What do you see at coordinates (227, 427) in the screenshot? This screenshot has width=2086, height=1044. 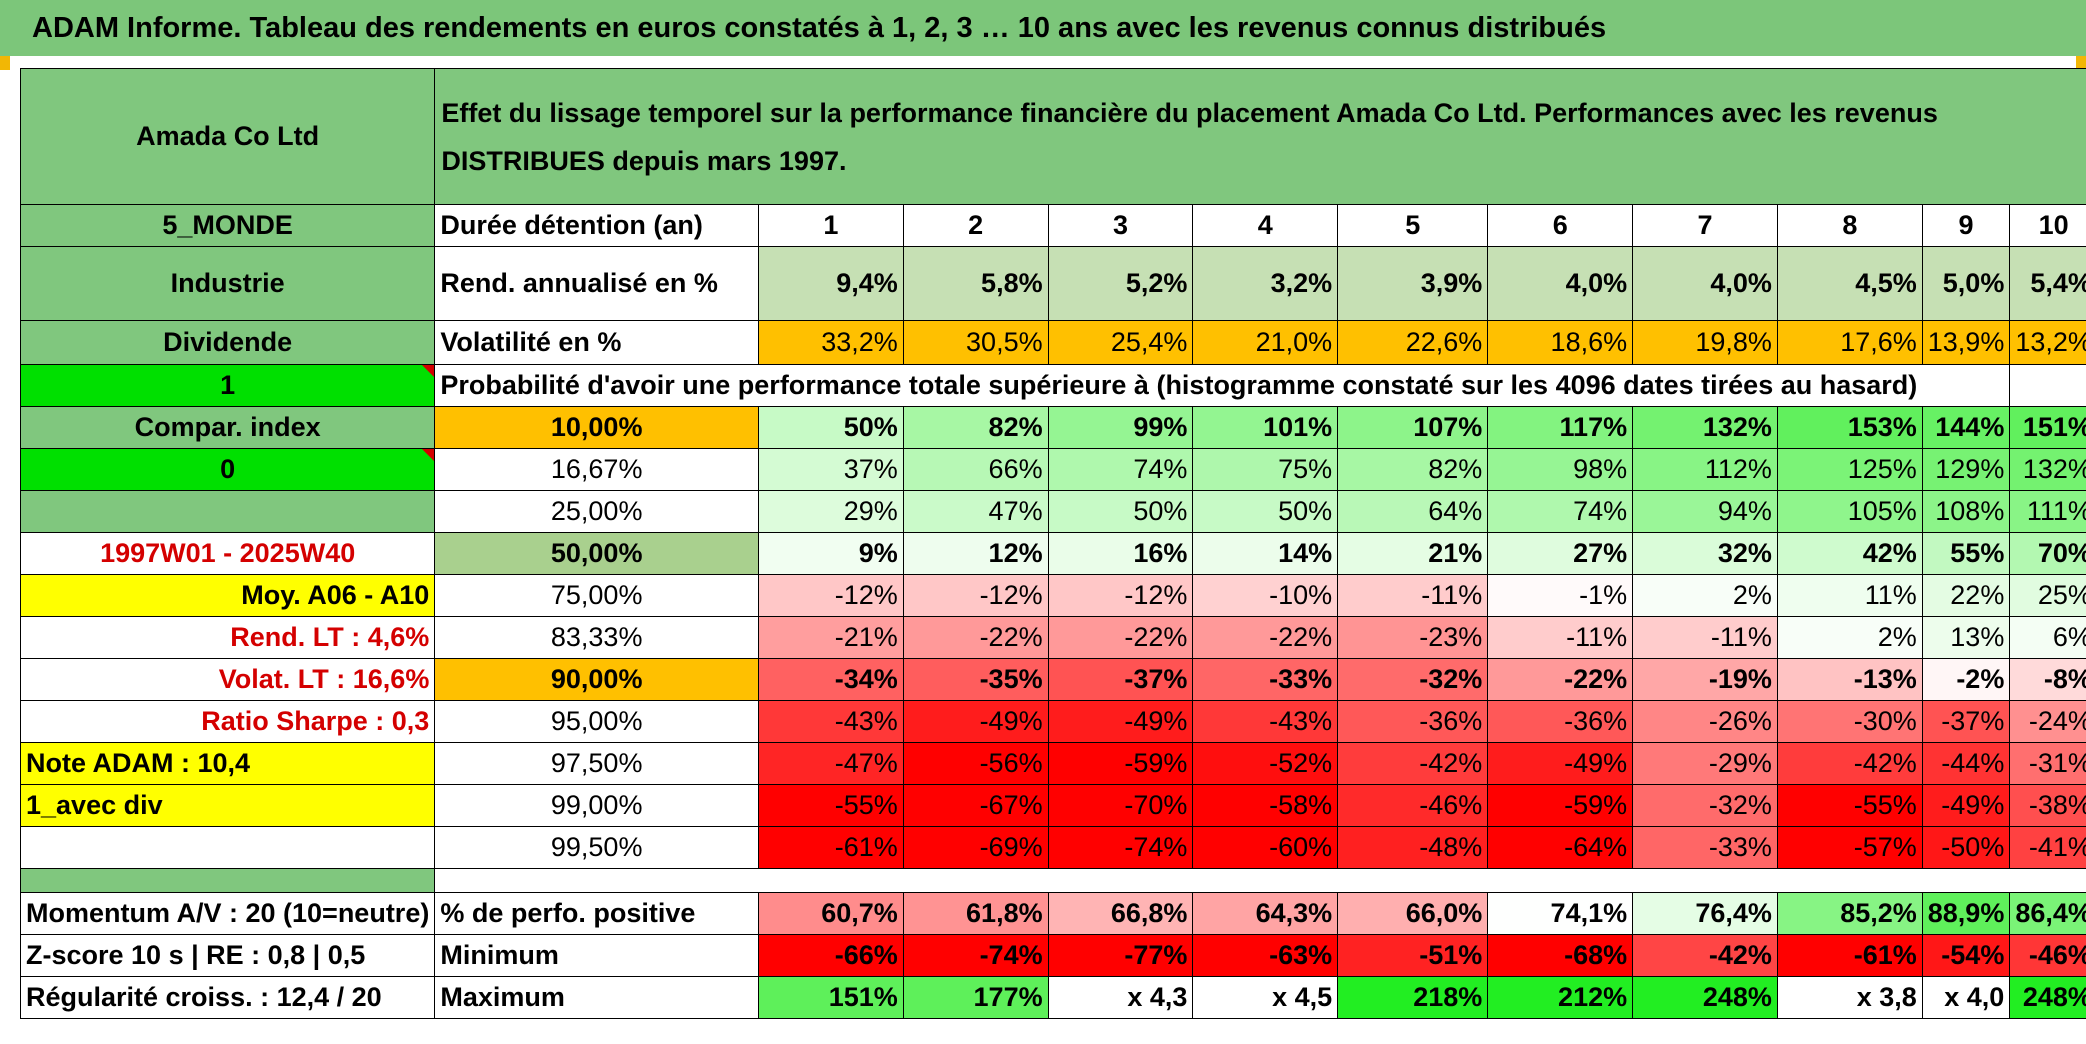 I see `compar-index-label: Compar. index` at bounding box center [227, 427].